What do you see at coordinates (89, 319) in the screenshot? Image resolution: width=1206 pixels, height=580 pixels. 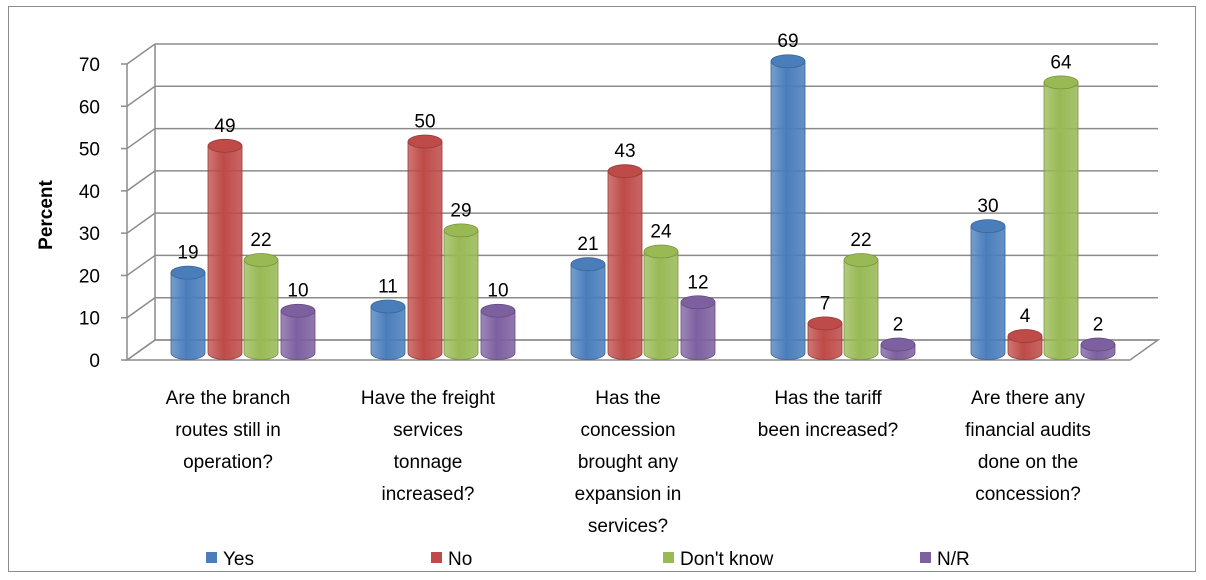 I see `y-tick-label: 10` at bounding box center [89, 319].